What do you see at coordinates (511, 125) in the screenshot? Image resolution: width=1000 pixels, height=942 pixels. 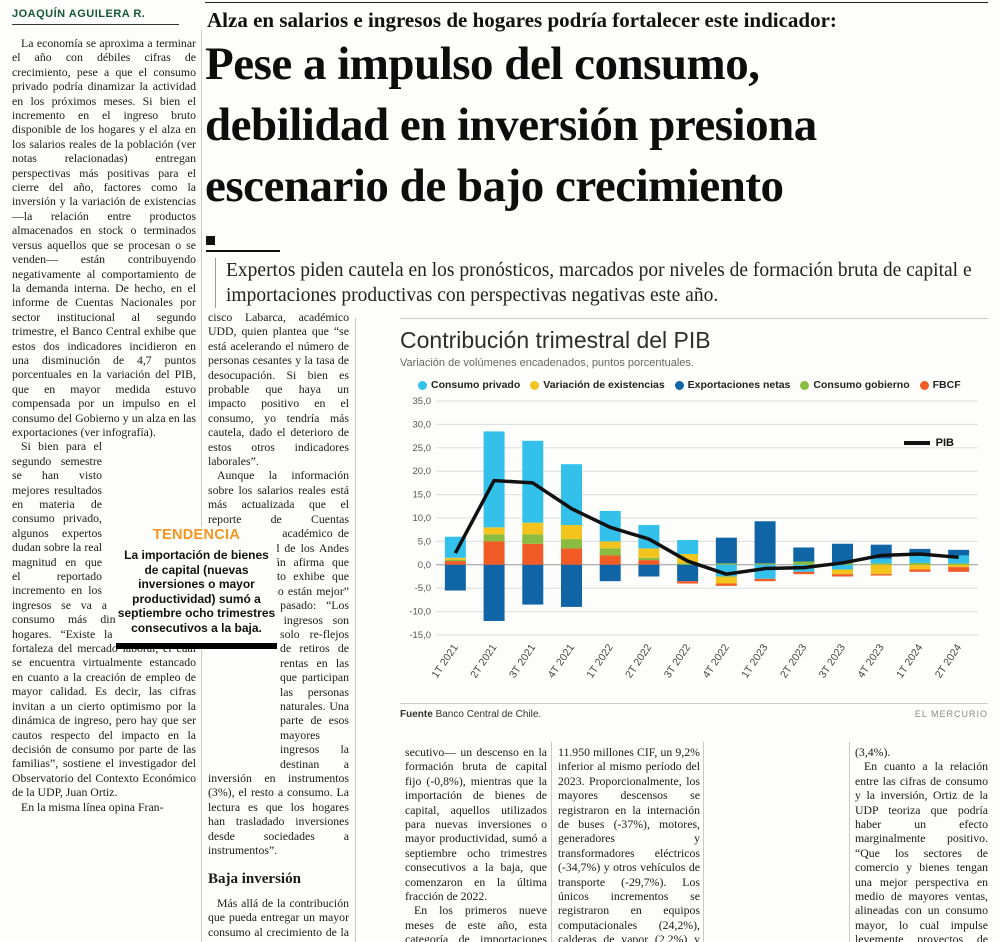 I see `headline-line: debilidad en inversión presiona` at bounding box center [511, 125].